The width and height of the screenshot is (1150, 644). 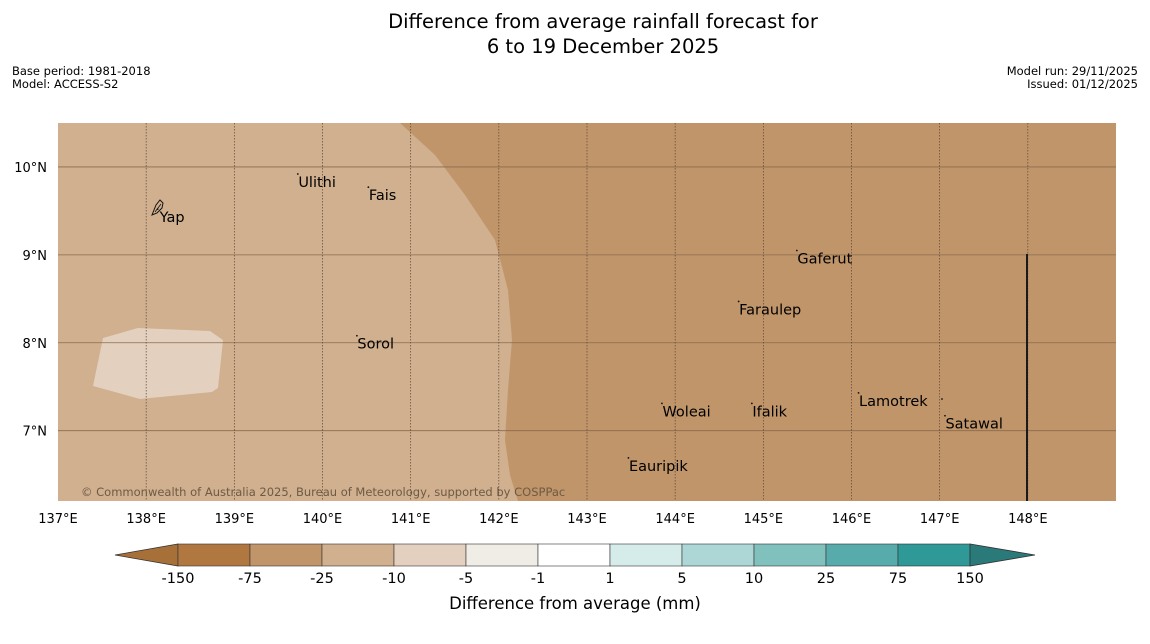 I want to click on colorbar-tick-label: 150, so click(x=970, y=579).